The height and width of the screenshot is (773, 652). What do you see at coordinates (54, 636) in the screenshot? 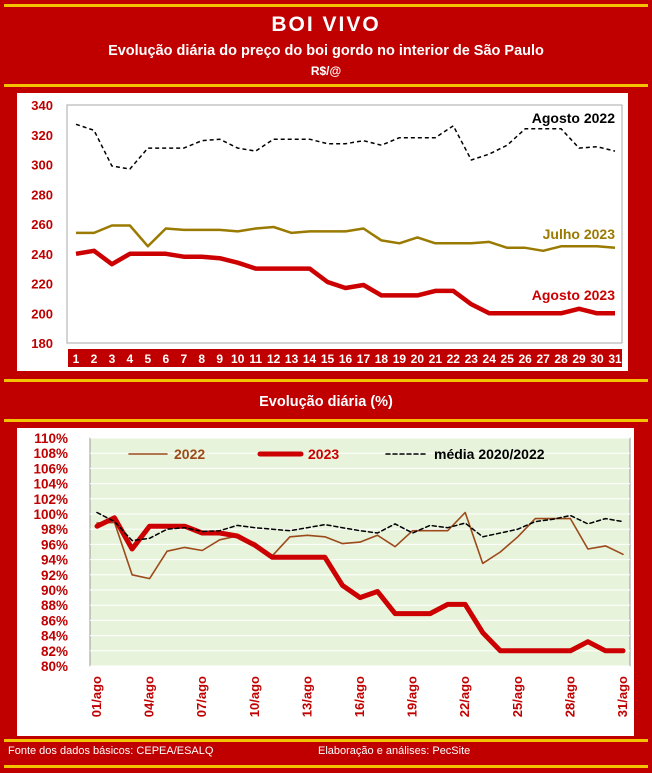
I see `chart2-ytick-label: 84%` at bounding box center [54, 636].